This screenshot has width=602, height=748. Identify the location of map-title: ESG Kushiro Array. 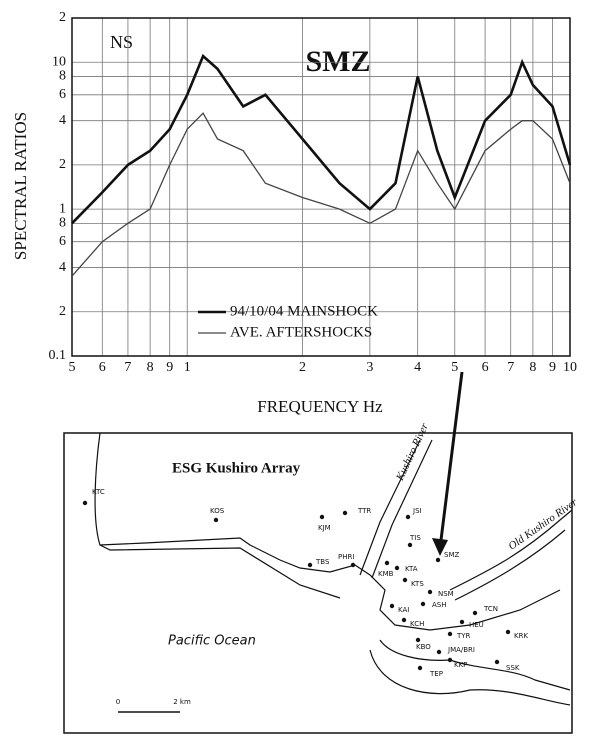
(236, 468).